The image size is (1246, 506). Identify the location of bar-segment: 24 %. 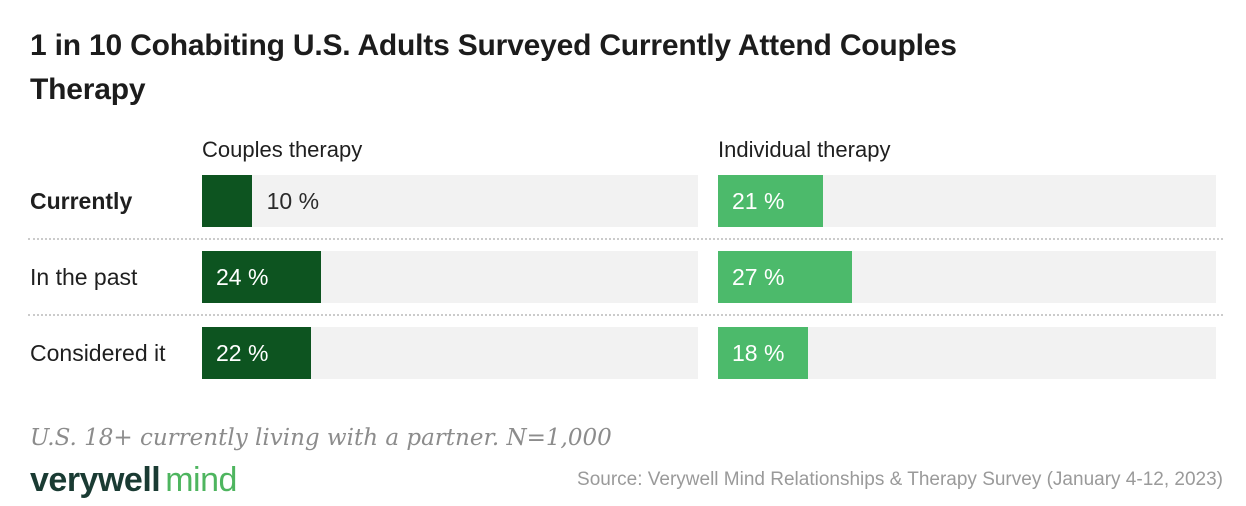
(262, 277).